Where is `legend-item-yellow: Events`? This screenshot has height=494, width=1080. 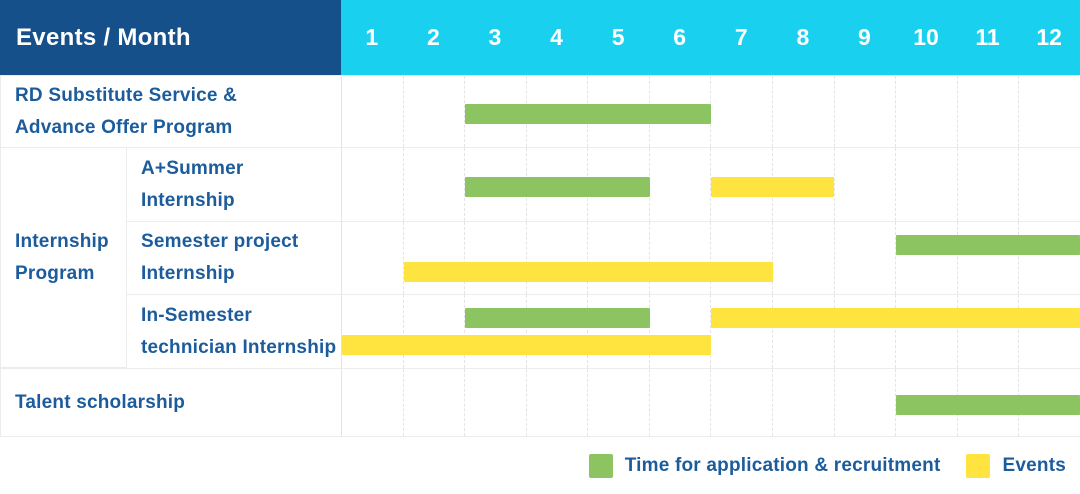
legend-item-yellow: Events is located at coordinates (1016, 465).